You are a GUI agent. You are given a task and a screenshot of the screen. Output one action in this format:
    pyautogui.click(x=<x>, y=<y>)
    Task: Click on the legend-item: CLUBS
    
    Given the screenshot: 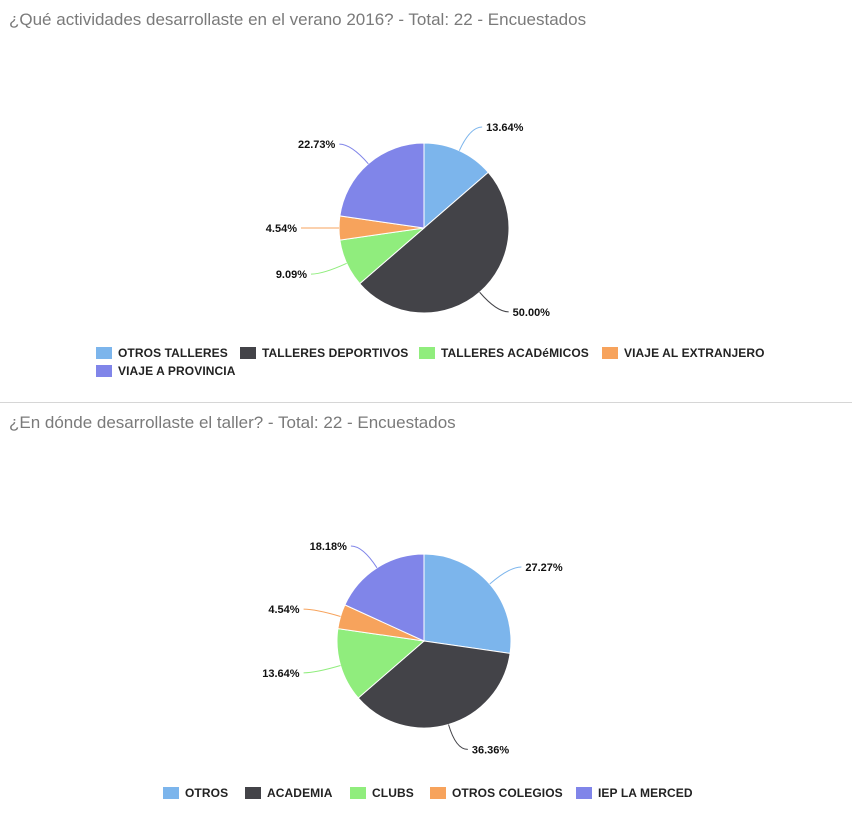 What is the action you would take?
    pyautogui.click(x=382, y=793)
    